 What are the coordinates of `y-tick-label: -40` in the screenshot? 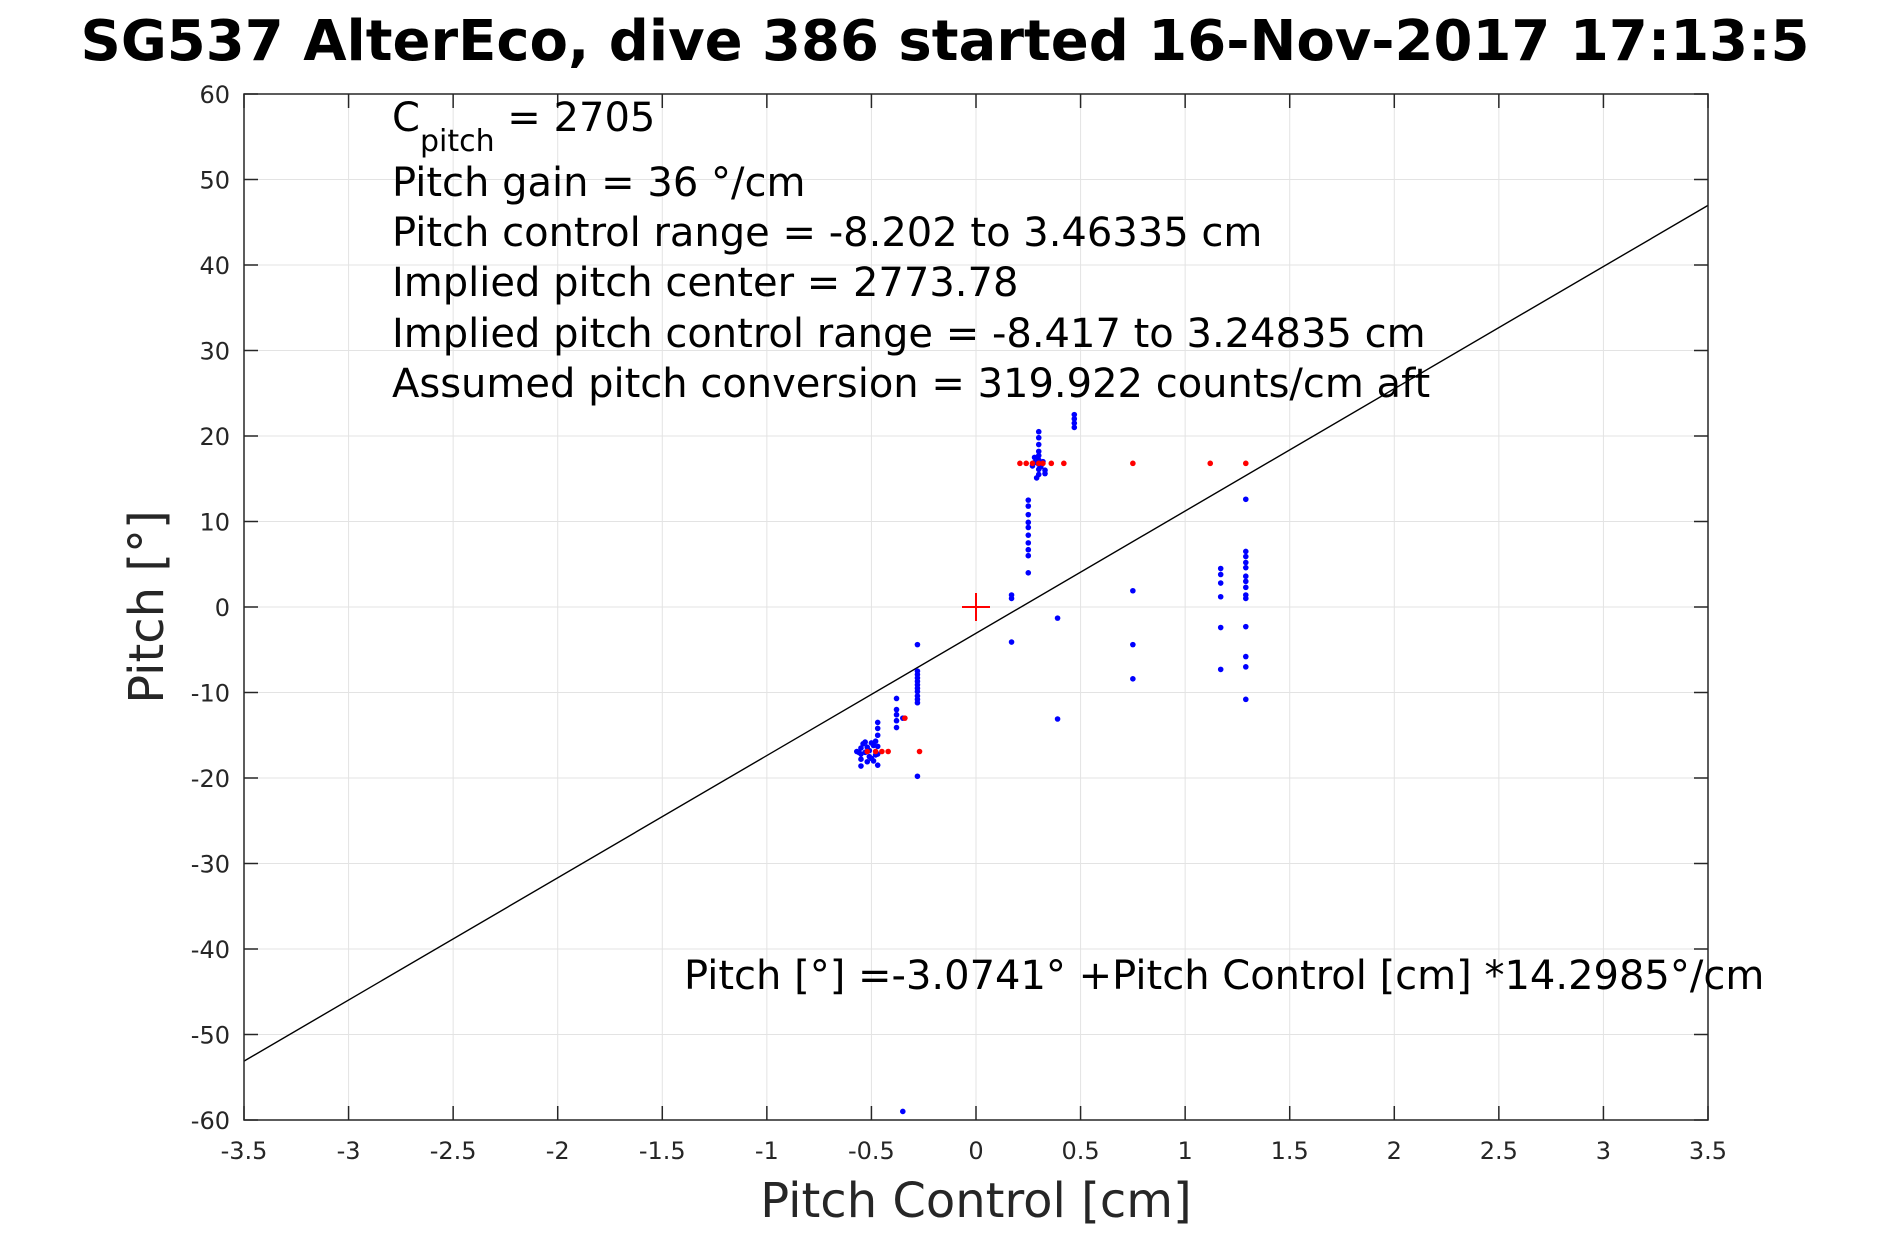 It's located at (210, 950).